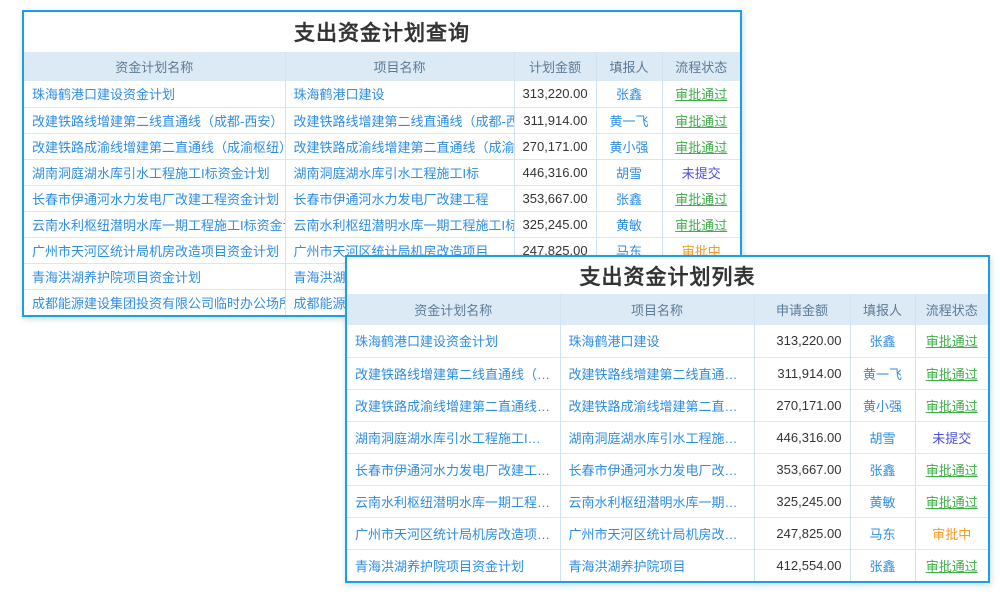 This screenshot has width=1000, height=600. I want to click on status-cell: 审批中, so click(951, 532).